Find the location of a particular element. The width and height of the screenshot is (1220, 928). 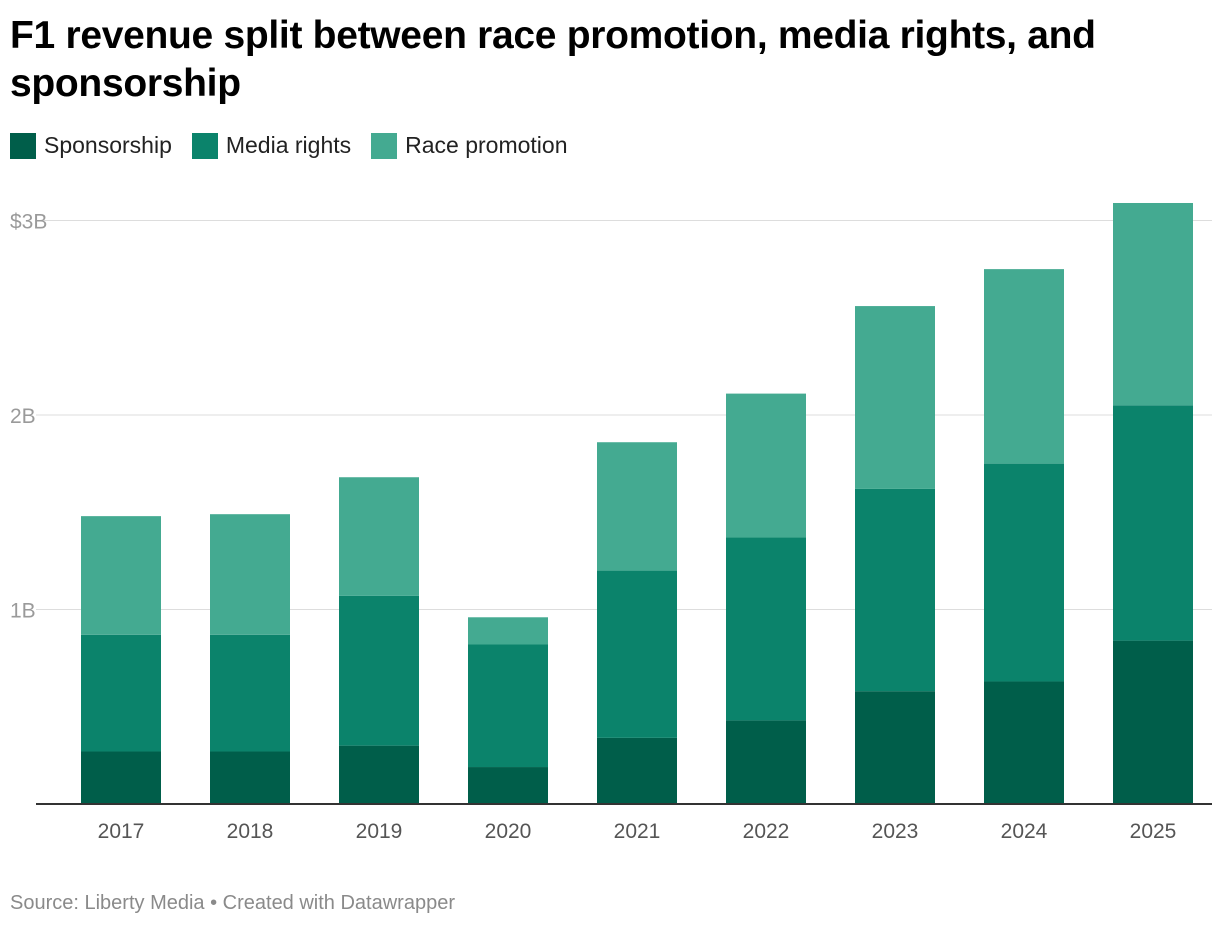

x-tick-label-2019: 2019 is located at coordinates (379, 831).